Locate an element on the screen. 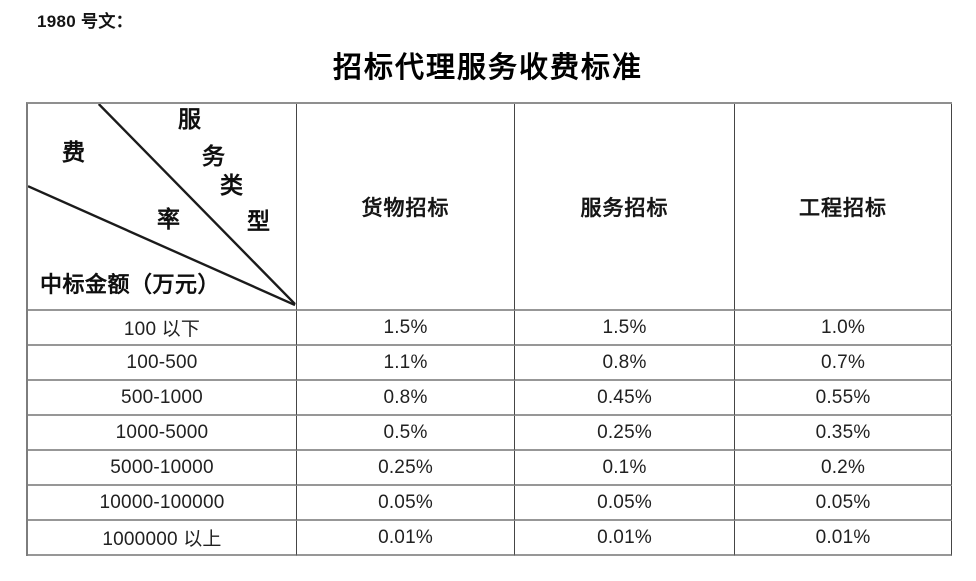 This screenshot has width=976, height=581. fee-value-cell: 0.55% is located at coordinates (843, 398).